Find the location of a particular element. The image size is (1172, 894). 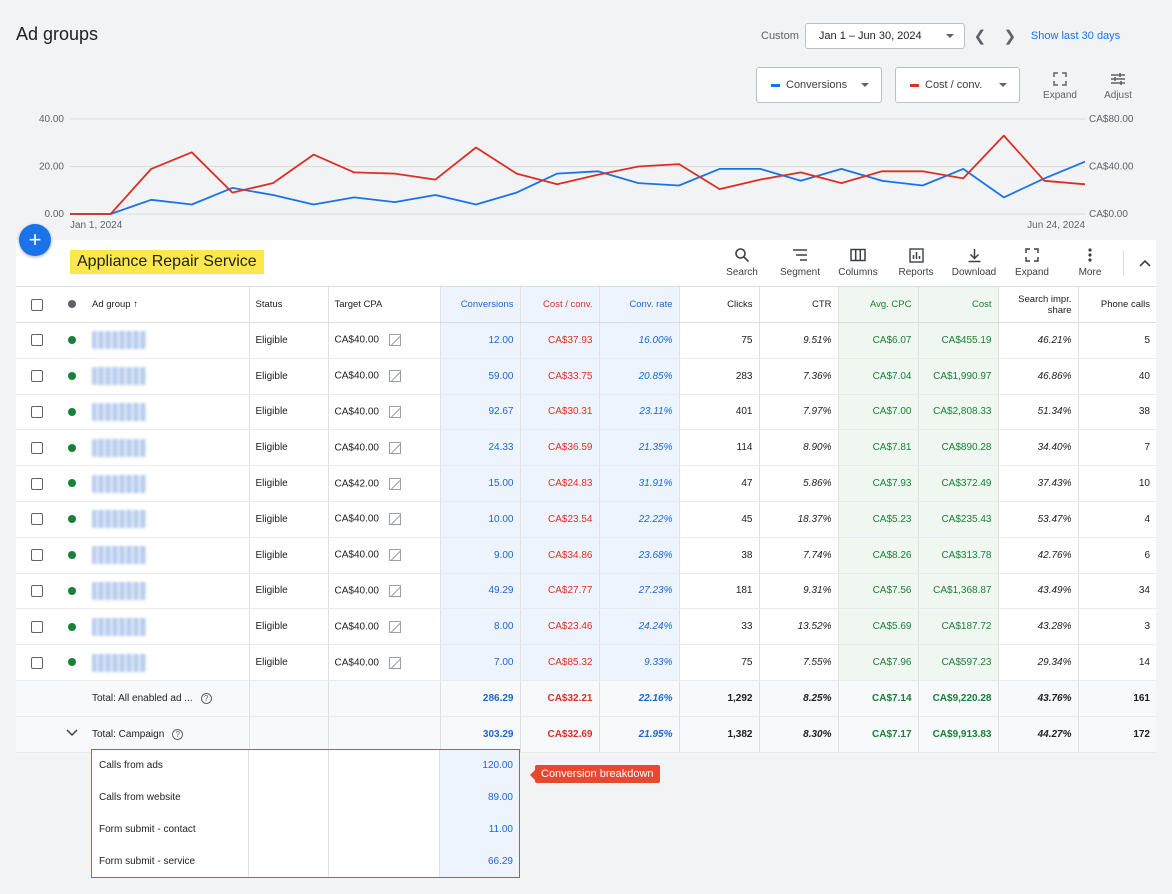

select-all-checkbox is located at coordinates (37, 304).